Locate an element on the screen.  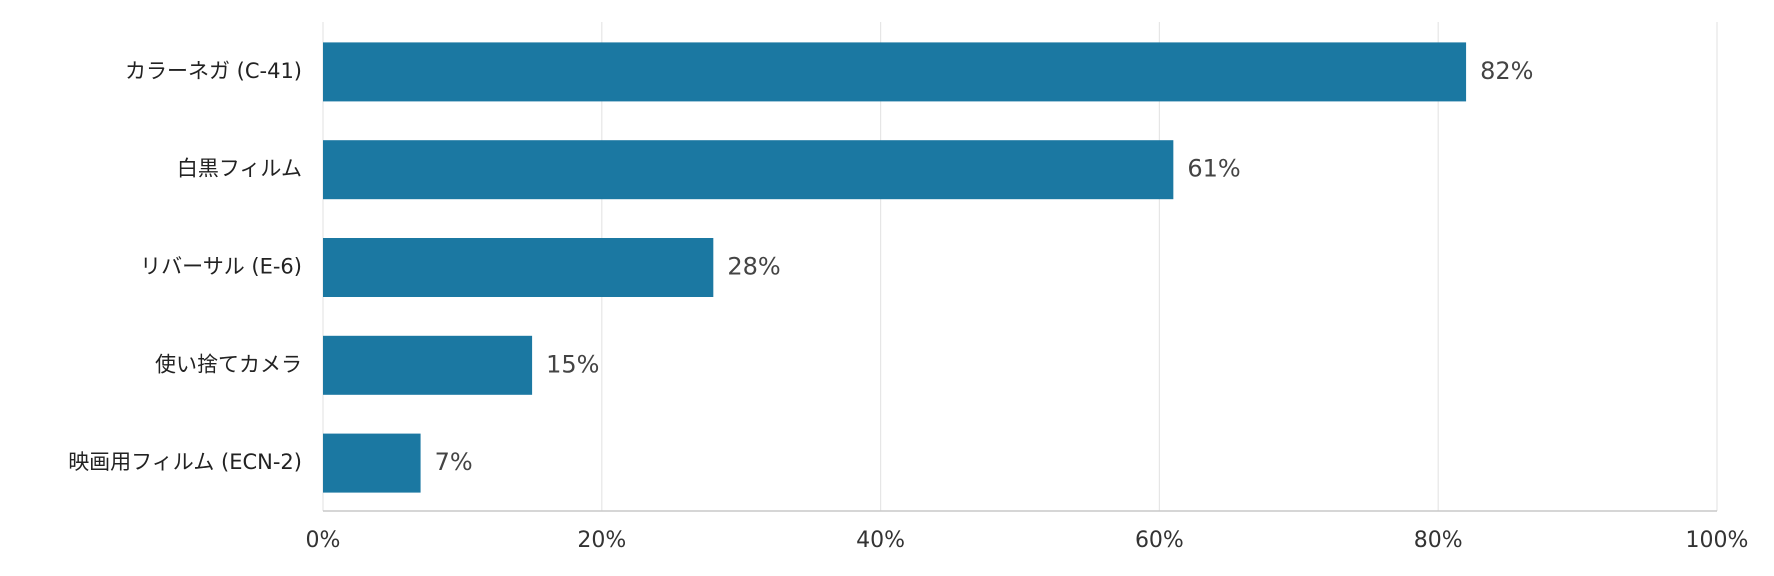
x-tick-label: 40% is located at coordinates (880, 540).